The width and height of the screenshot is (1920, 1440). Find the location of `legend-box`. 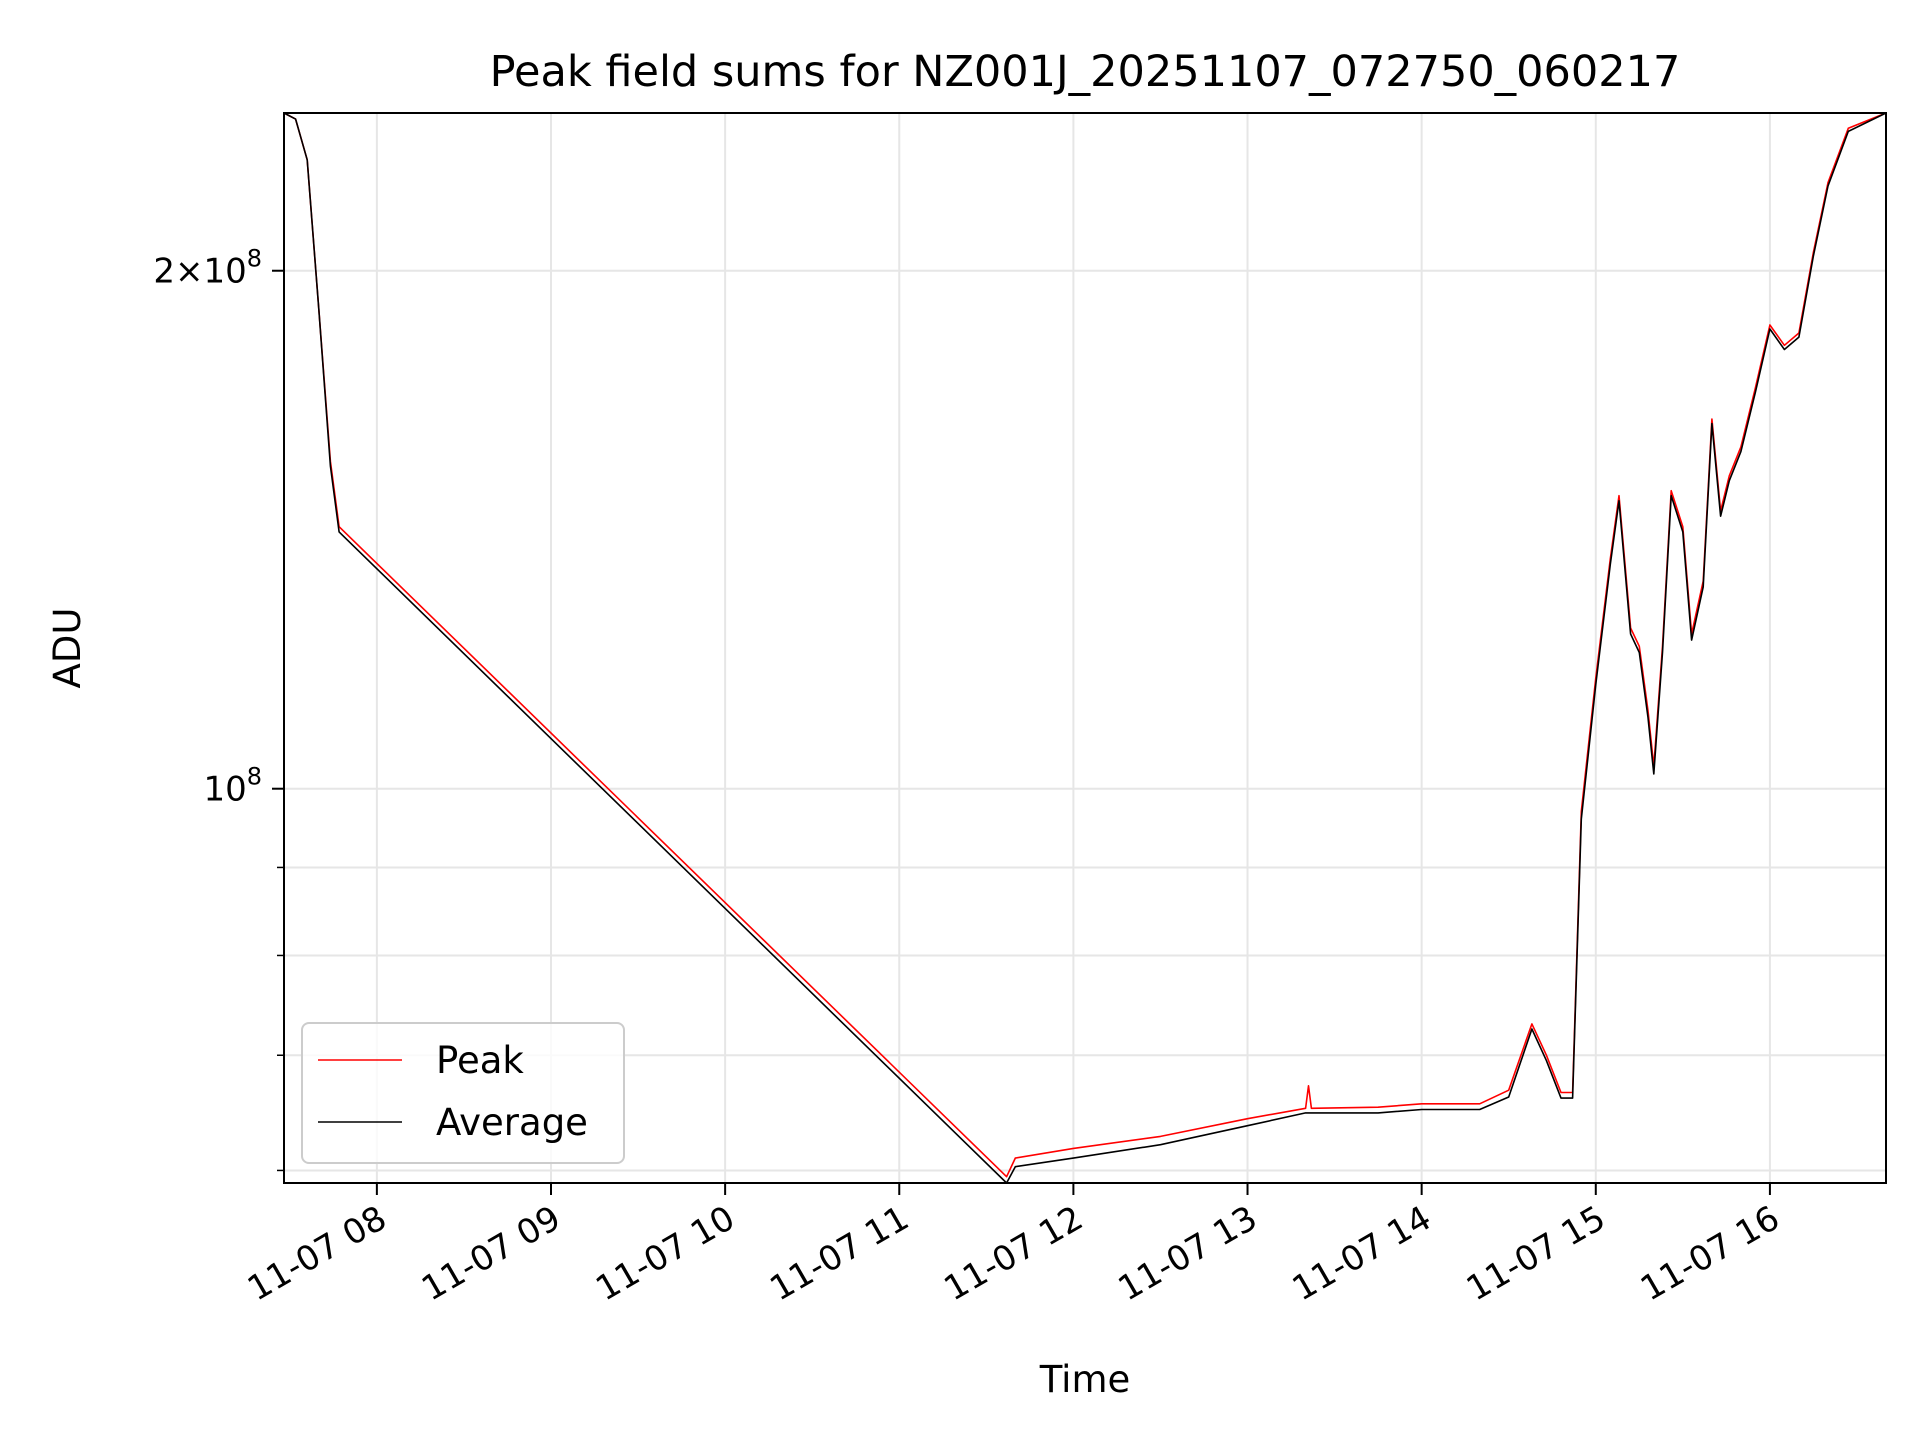

legend-box is located at coordinates (463, 1093).